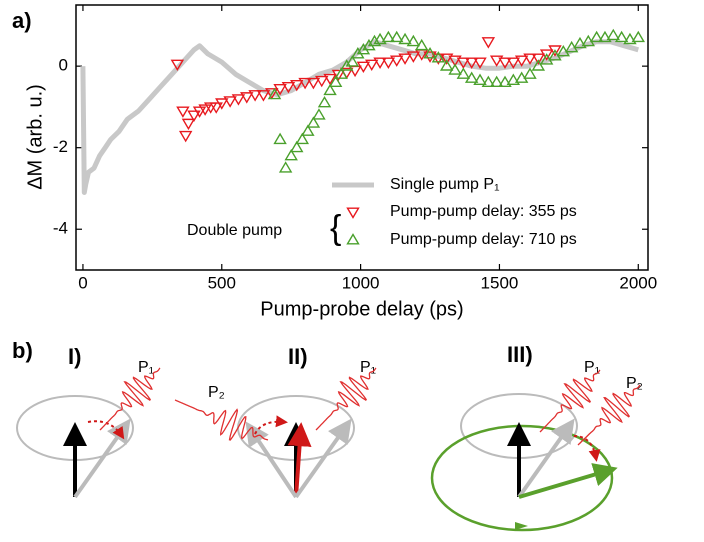  I want to click on panel-label: b), so click(22, 350).